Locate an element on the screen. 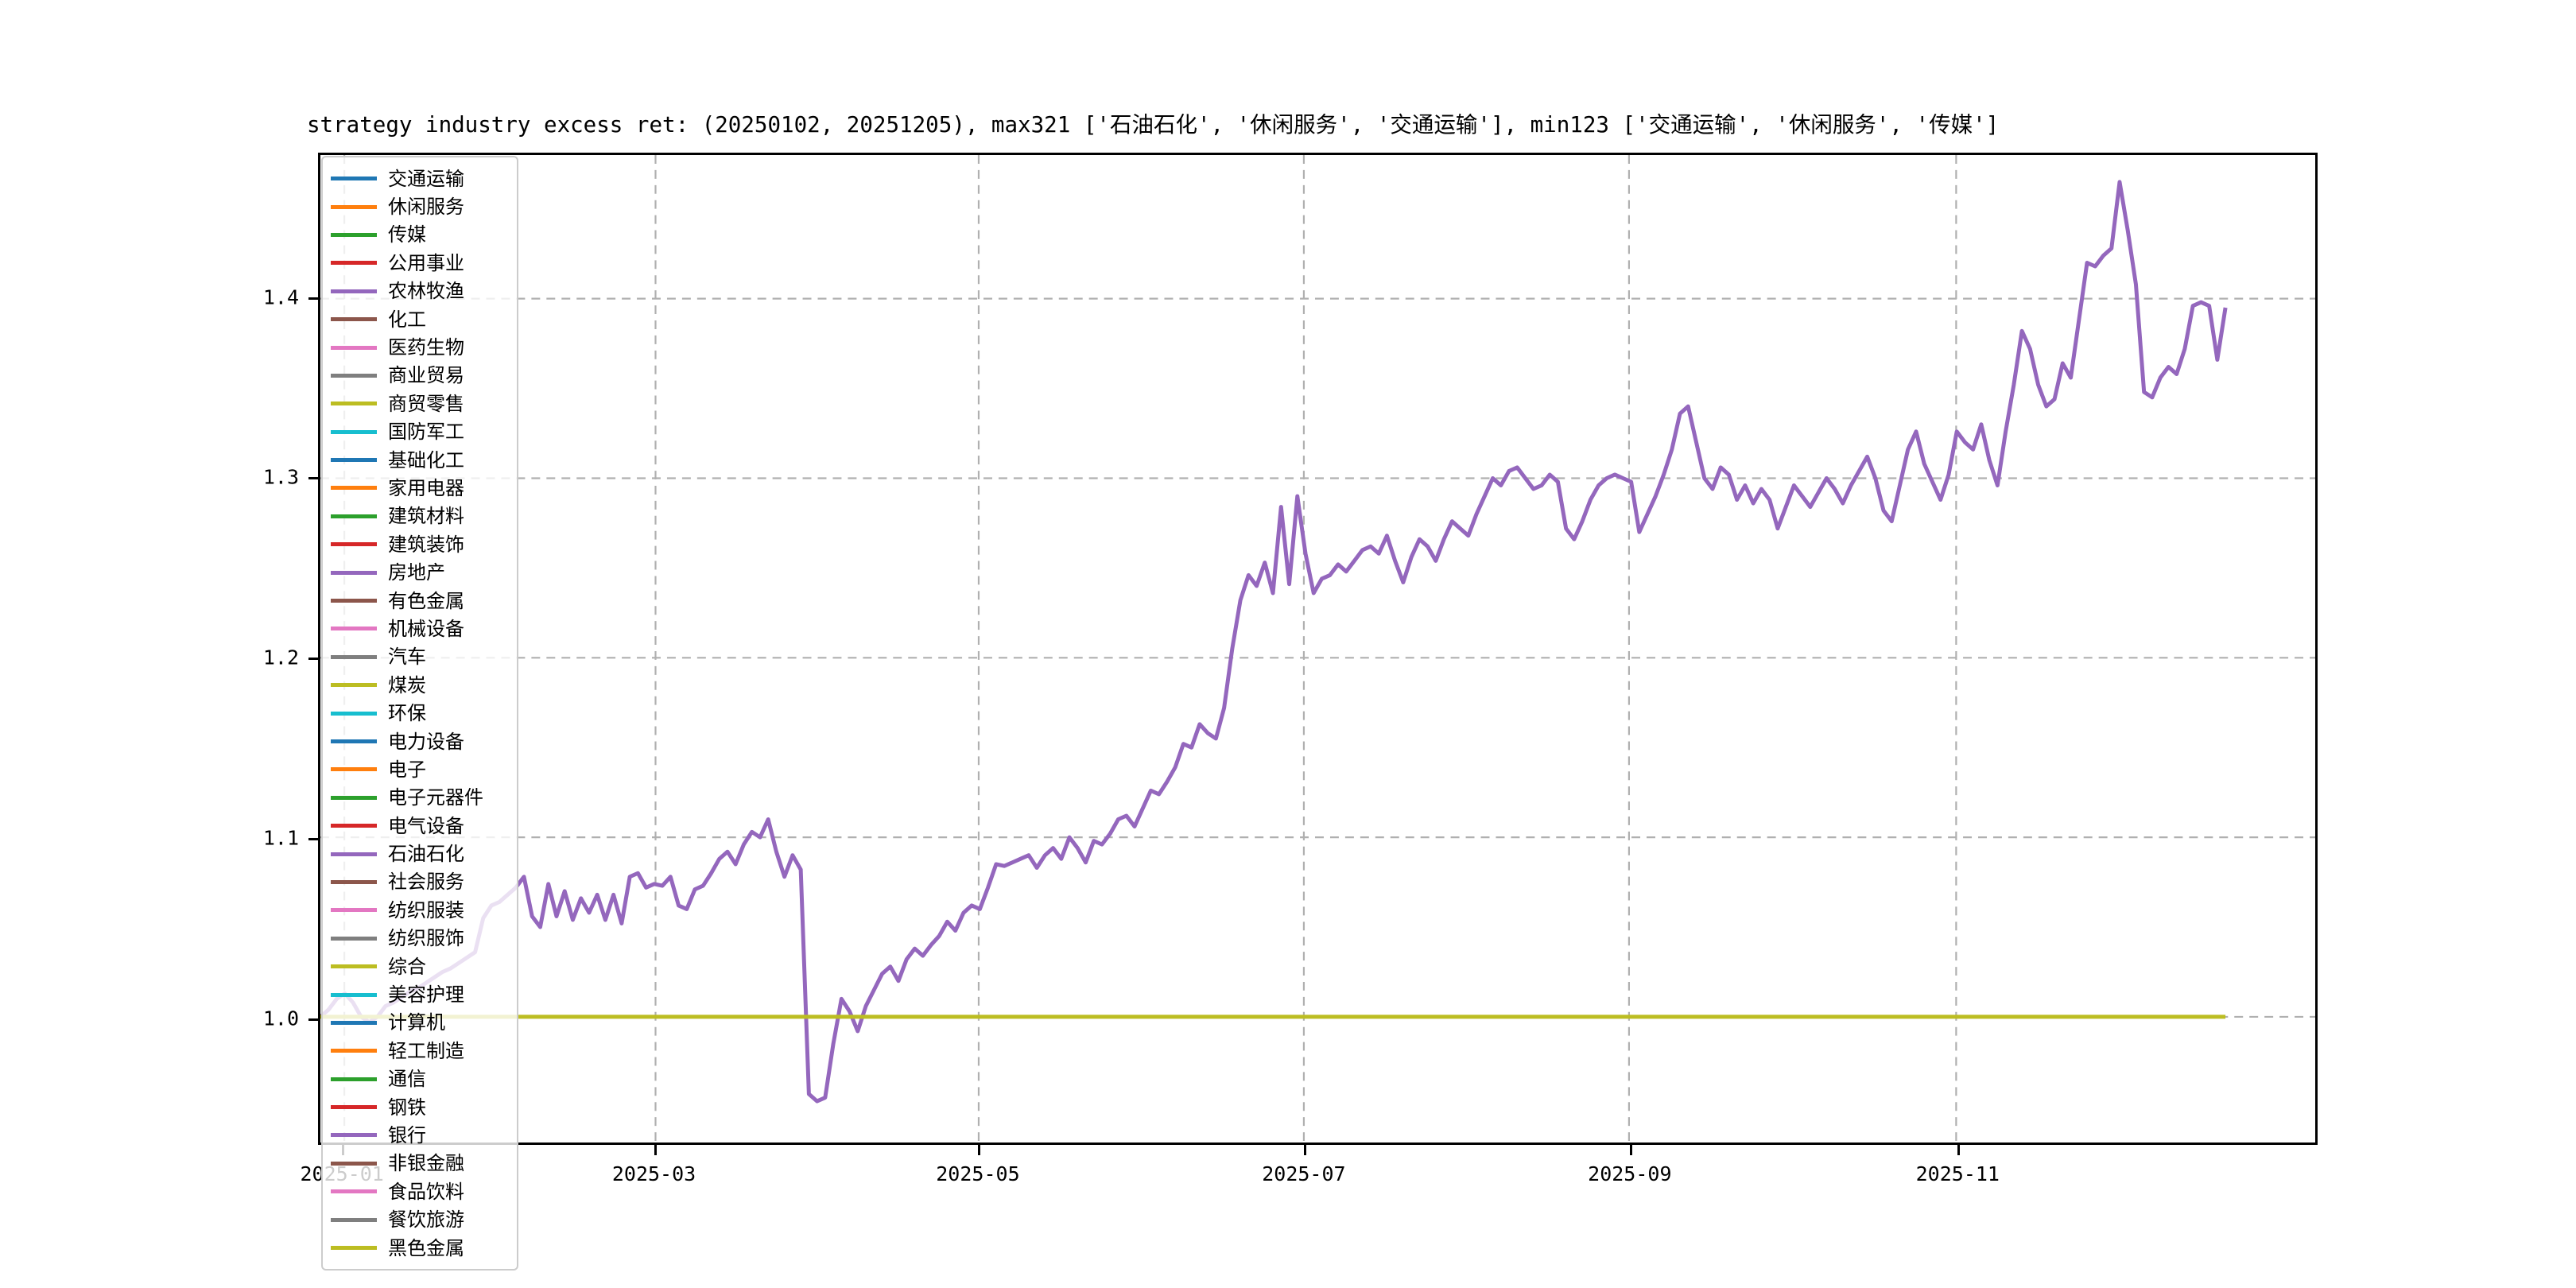  legend-item-label: 传媒 is located at coordinates (407, 234).